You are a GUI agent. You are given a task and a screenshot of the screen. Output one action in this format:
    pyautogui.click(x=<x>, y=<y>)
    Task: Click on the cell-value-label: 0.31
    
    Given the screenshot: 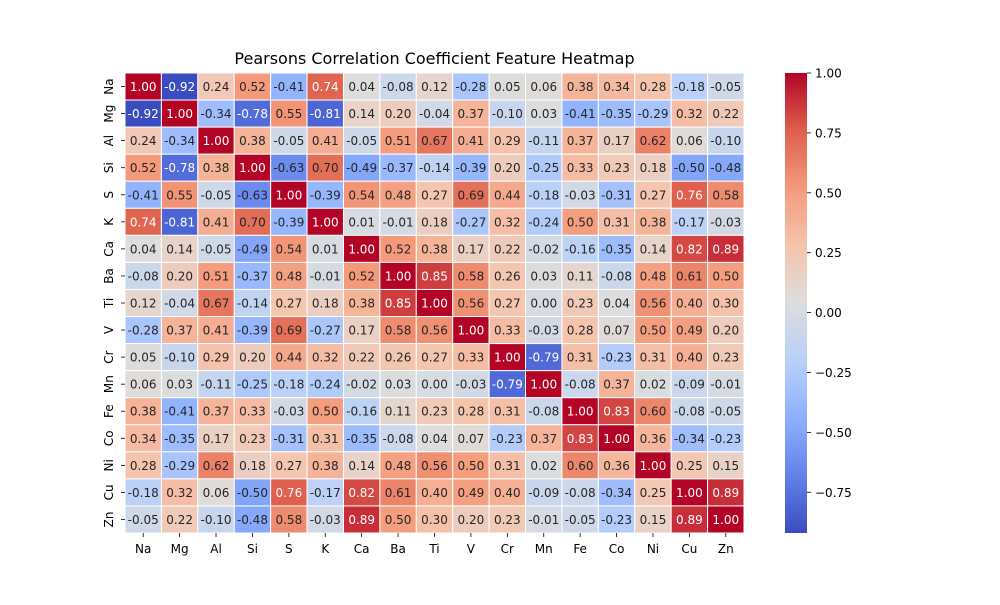 What is the action you would take?
    pyautogui.click(x=580, y=358)
    